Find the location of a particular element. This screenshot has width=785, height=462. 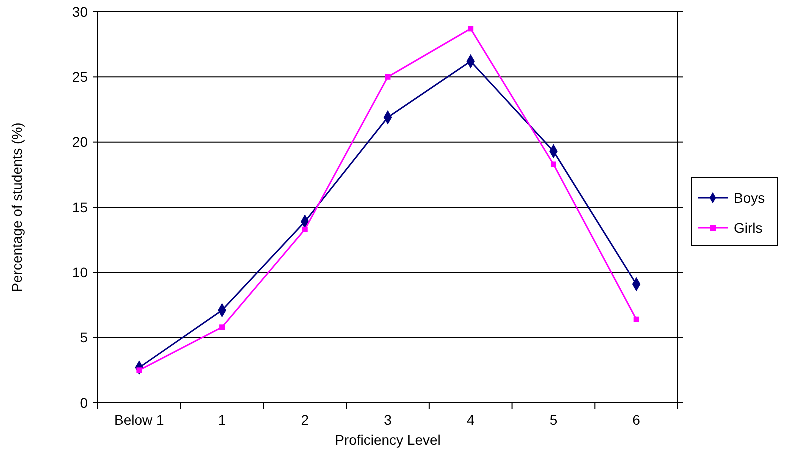

legend-label: Girls is located at coordinates (748, 228).